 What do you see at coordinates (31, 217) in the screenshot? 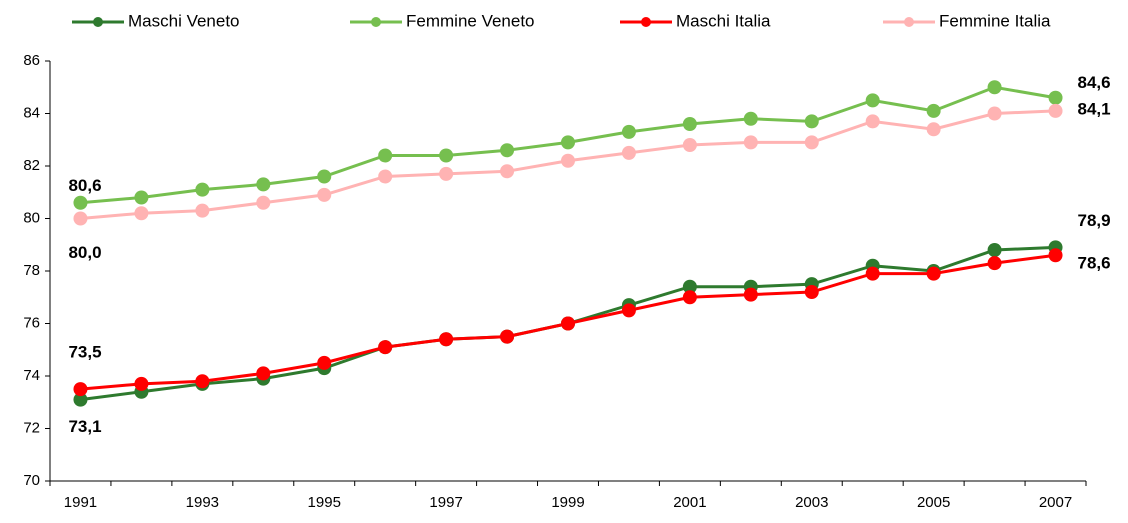
I see `y-tick-label: 80` at bounding box center [31, 217].